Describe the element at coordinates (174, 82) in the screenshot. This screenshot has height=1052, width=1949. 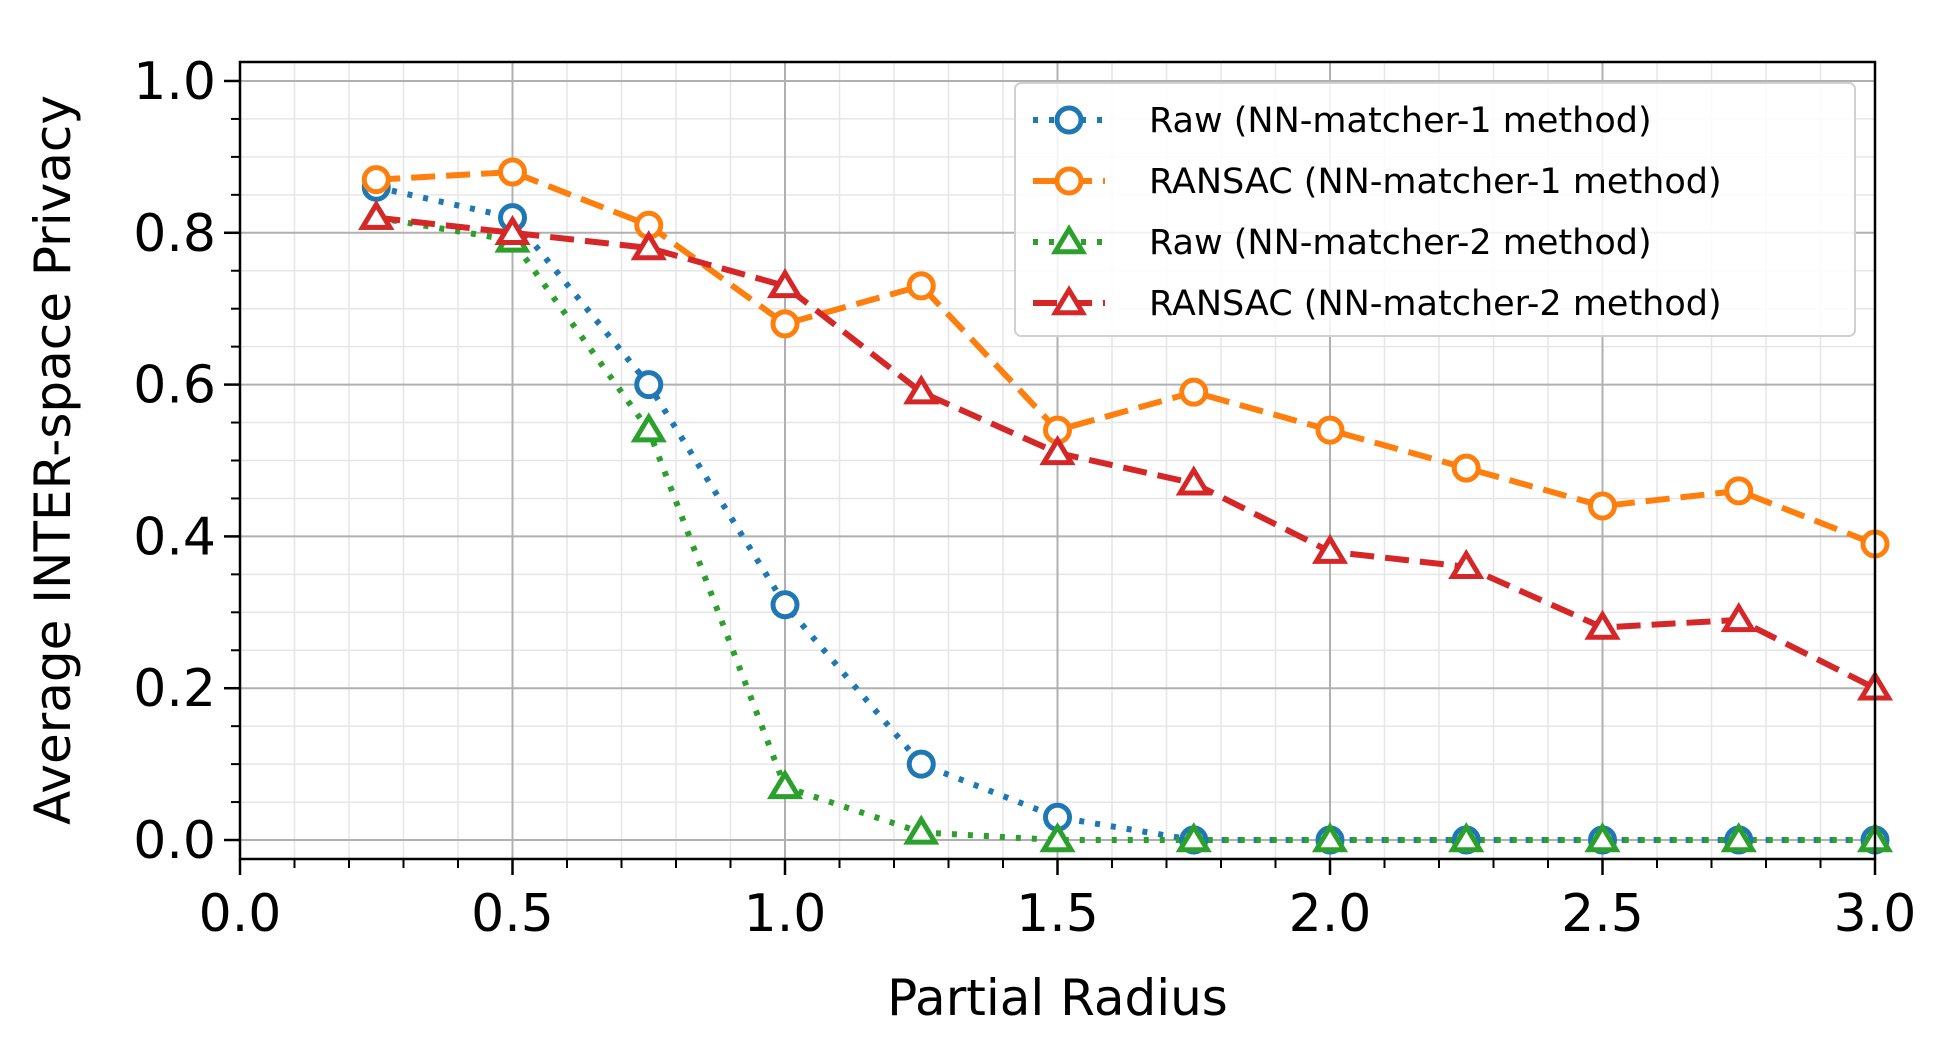
I see `y-tick-label: 1.0` at that location.